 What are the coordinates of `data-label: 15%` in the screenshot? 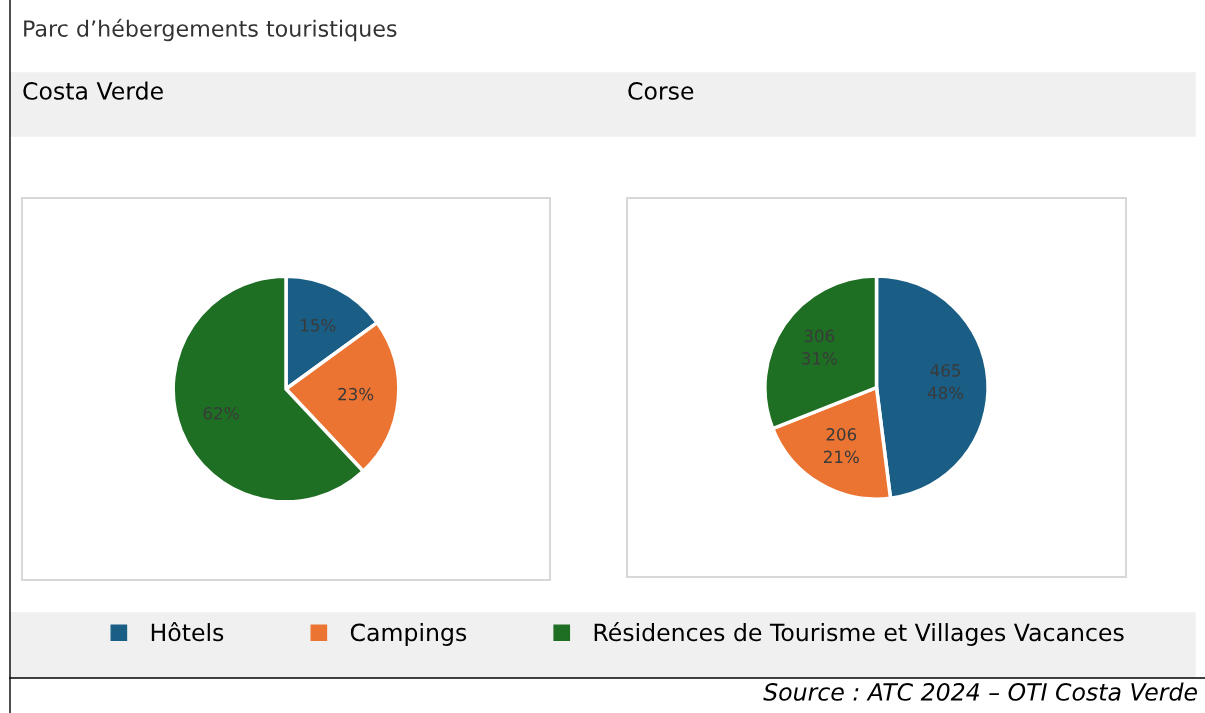 It's located at (318, 325).